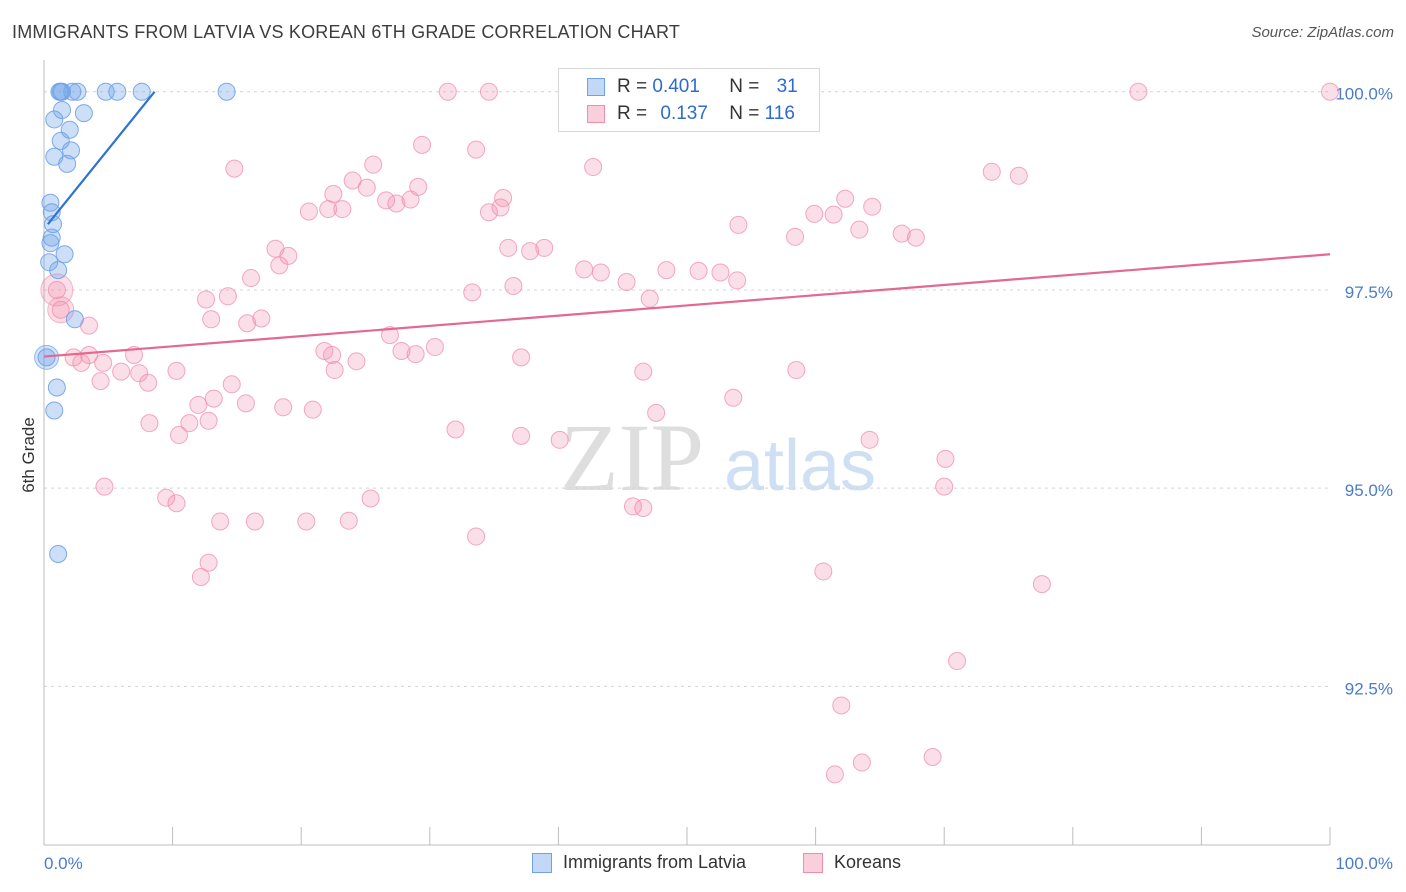  What do you see at coordinates (787, 86) in the screenshot?
I see `latvia-n-value: 31` at bounding box center [787, 86].